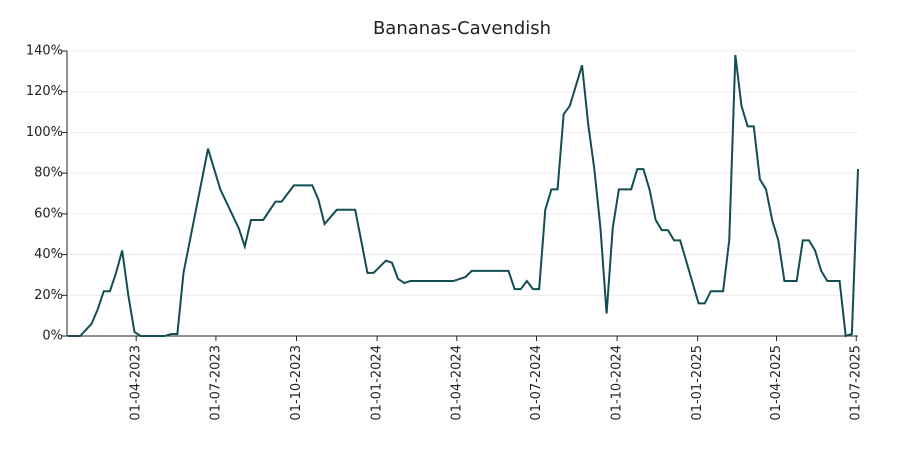 The height and width of the screenshot is (450, 900). Describe the element at coordinates (377, 383) in the screenshot. I see `x-tick-label: 01-01-2024` at that location.